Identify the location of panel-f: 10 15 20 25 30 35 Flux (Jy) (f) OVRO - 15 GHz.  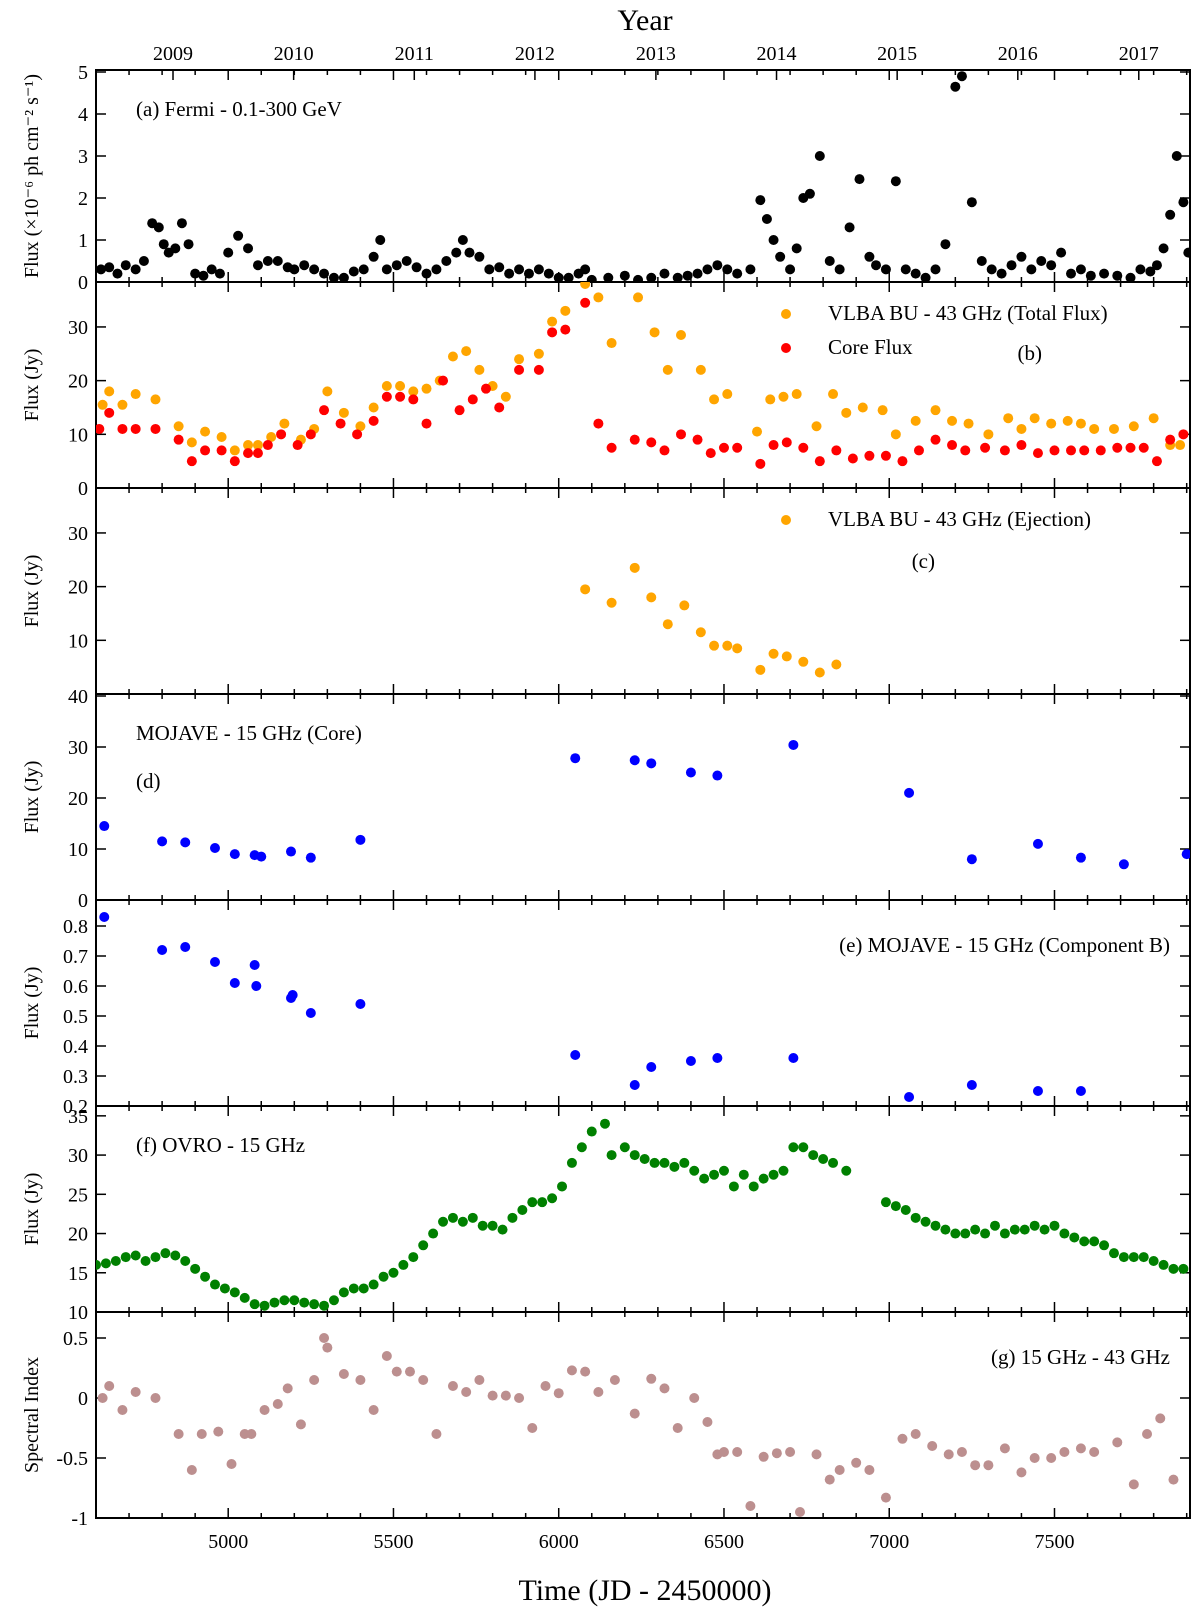
(606, 1214).